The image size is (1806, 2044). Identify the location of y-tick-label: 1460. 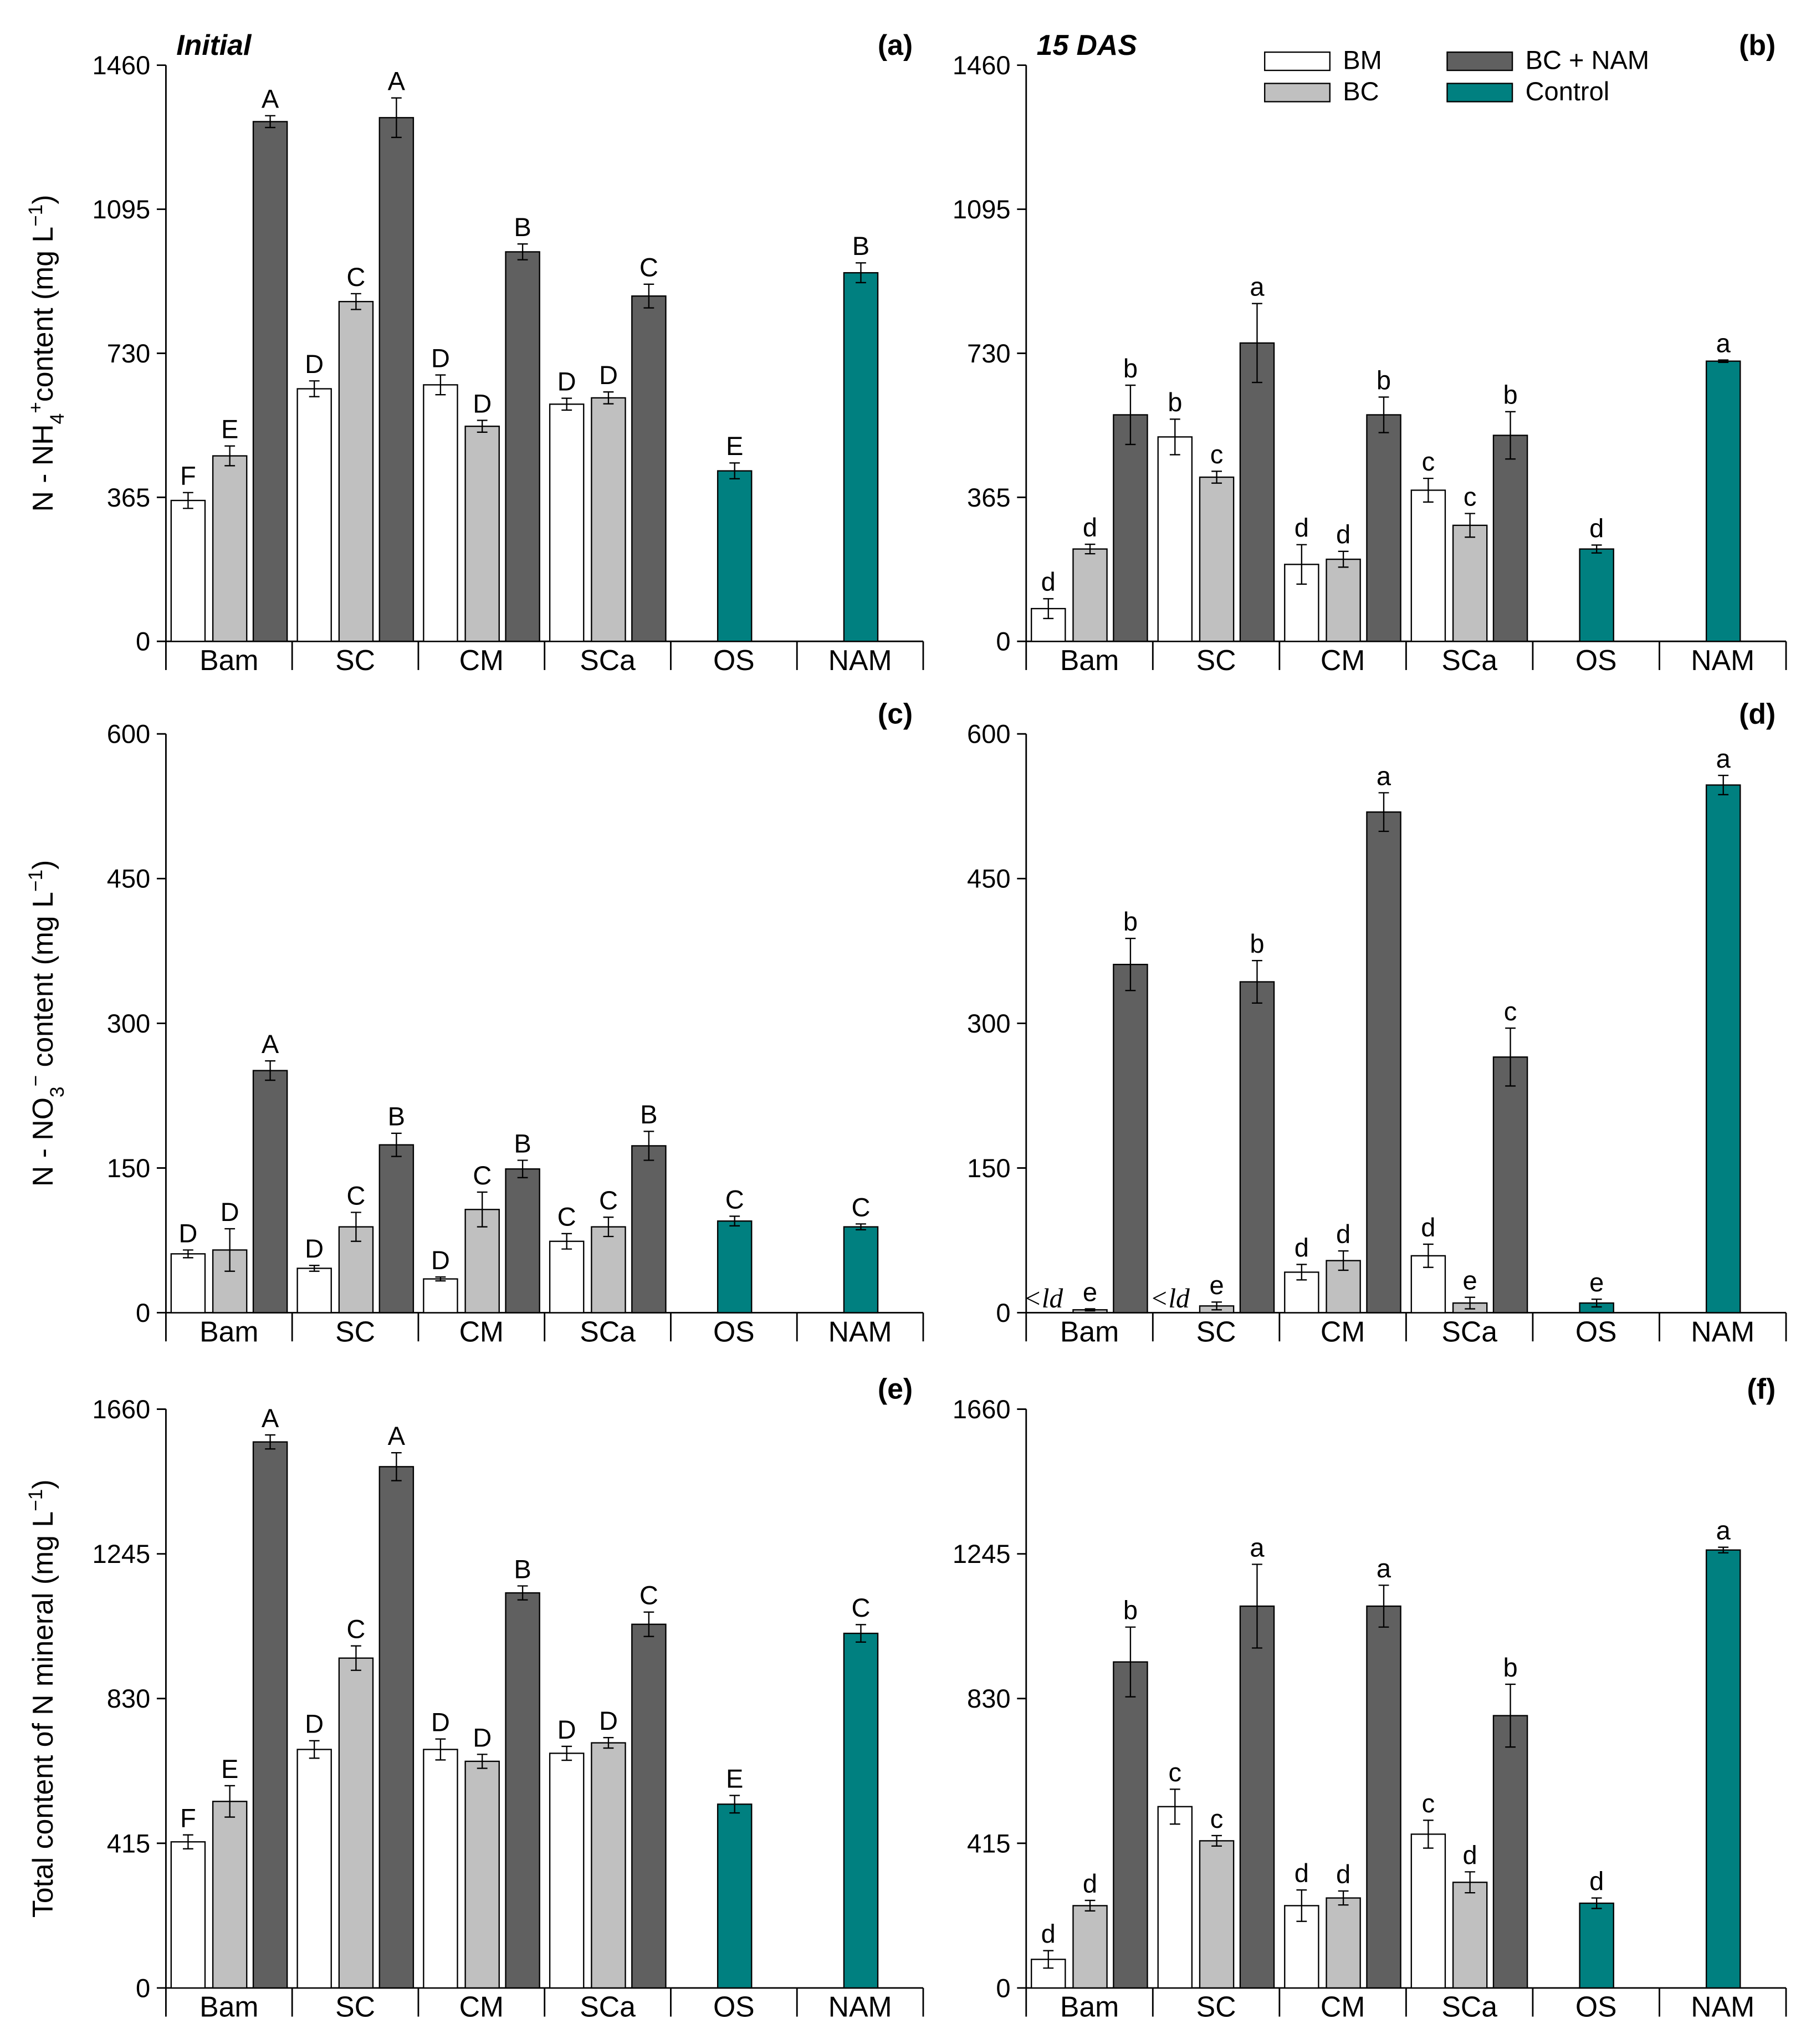
(122, 65).